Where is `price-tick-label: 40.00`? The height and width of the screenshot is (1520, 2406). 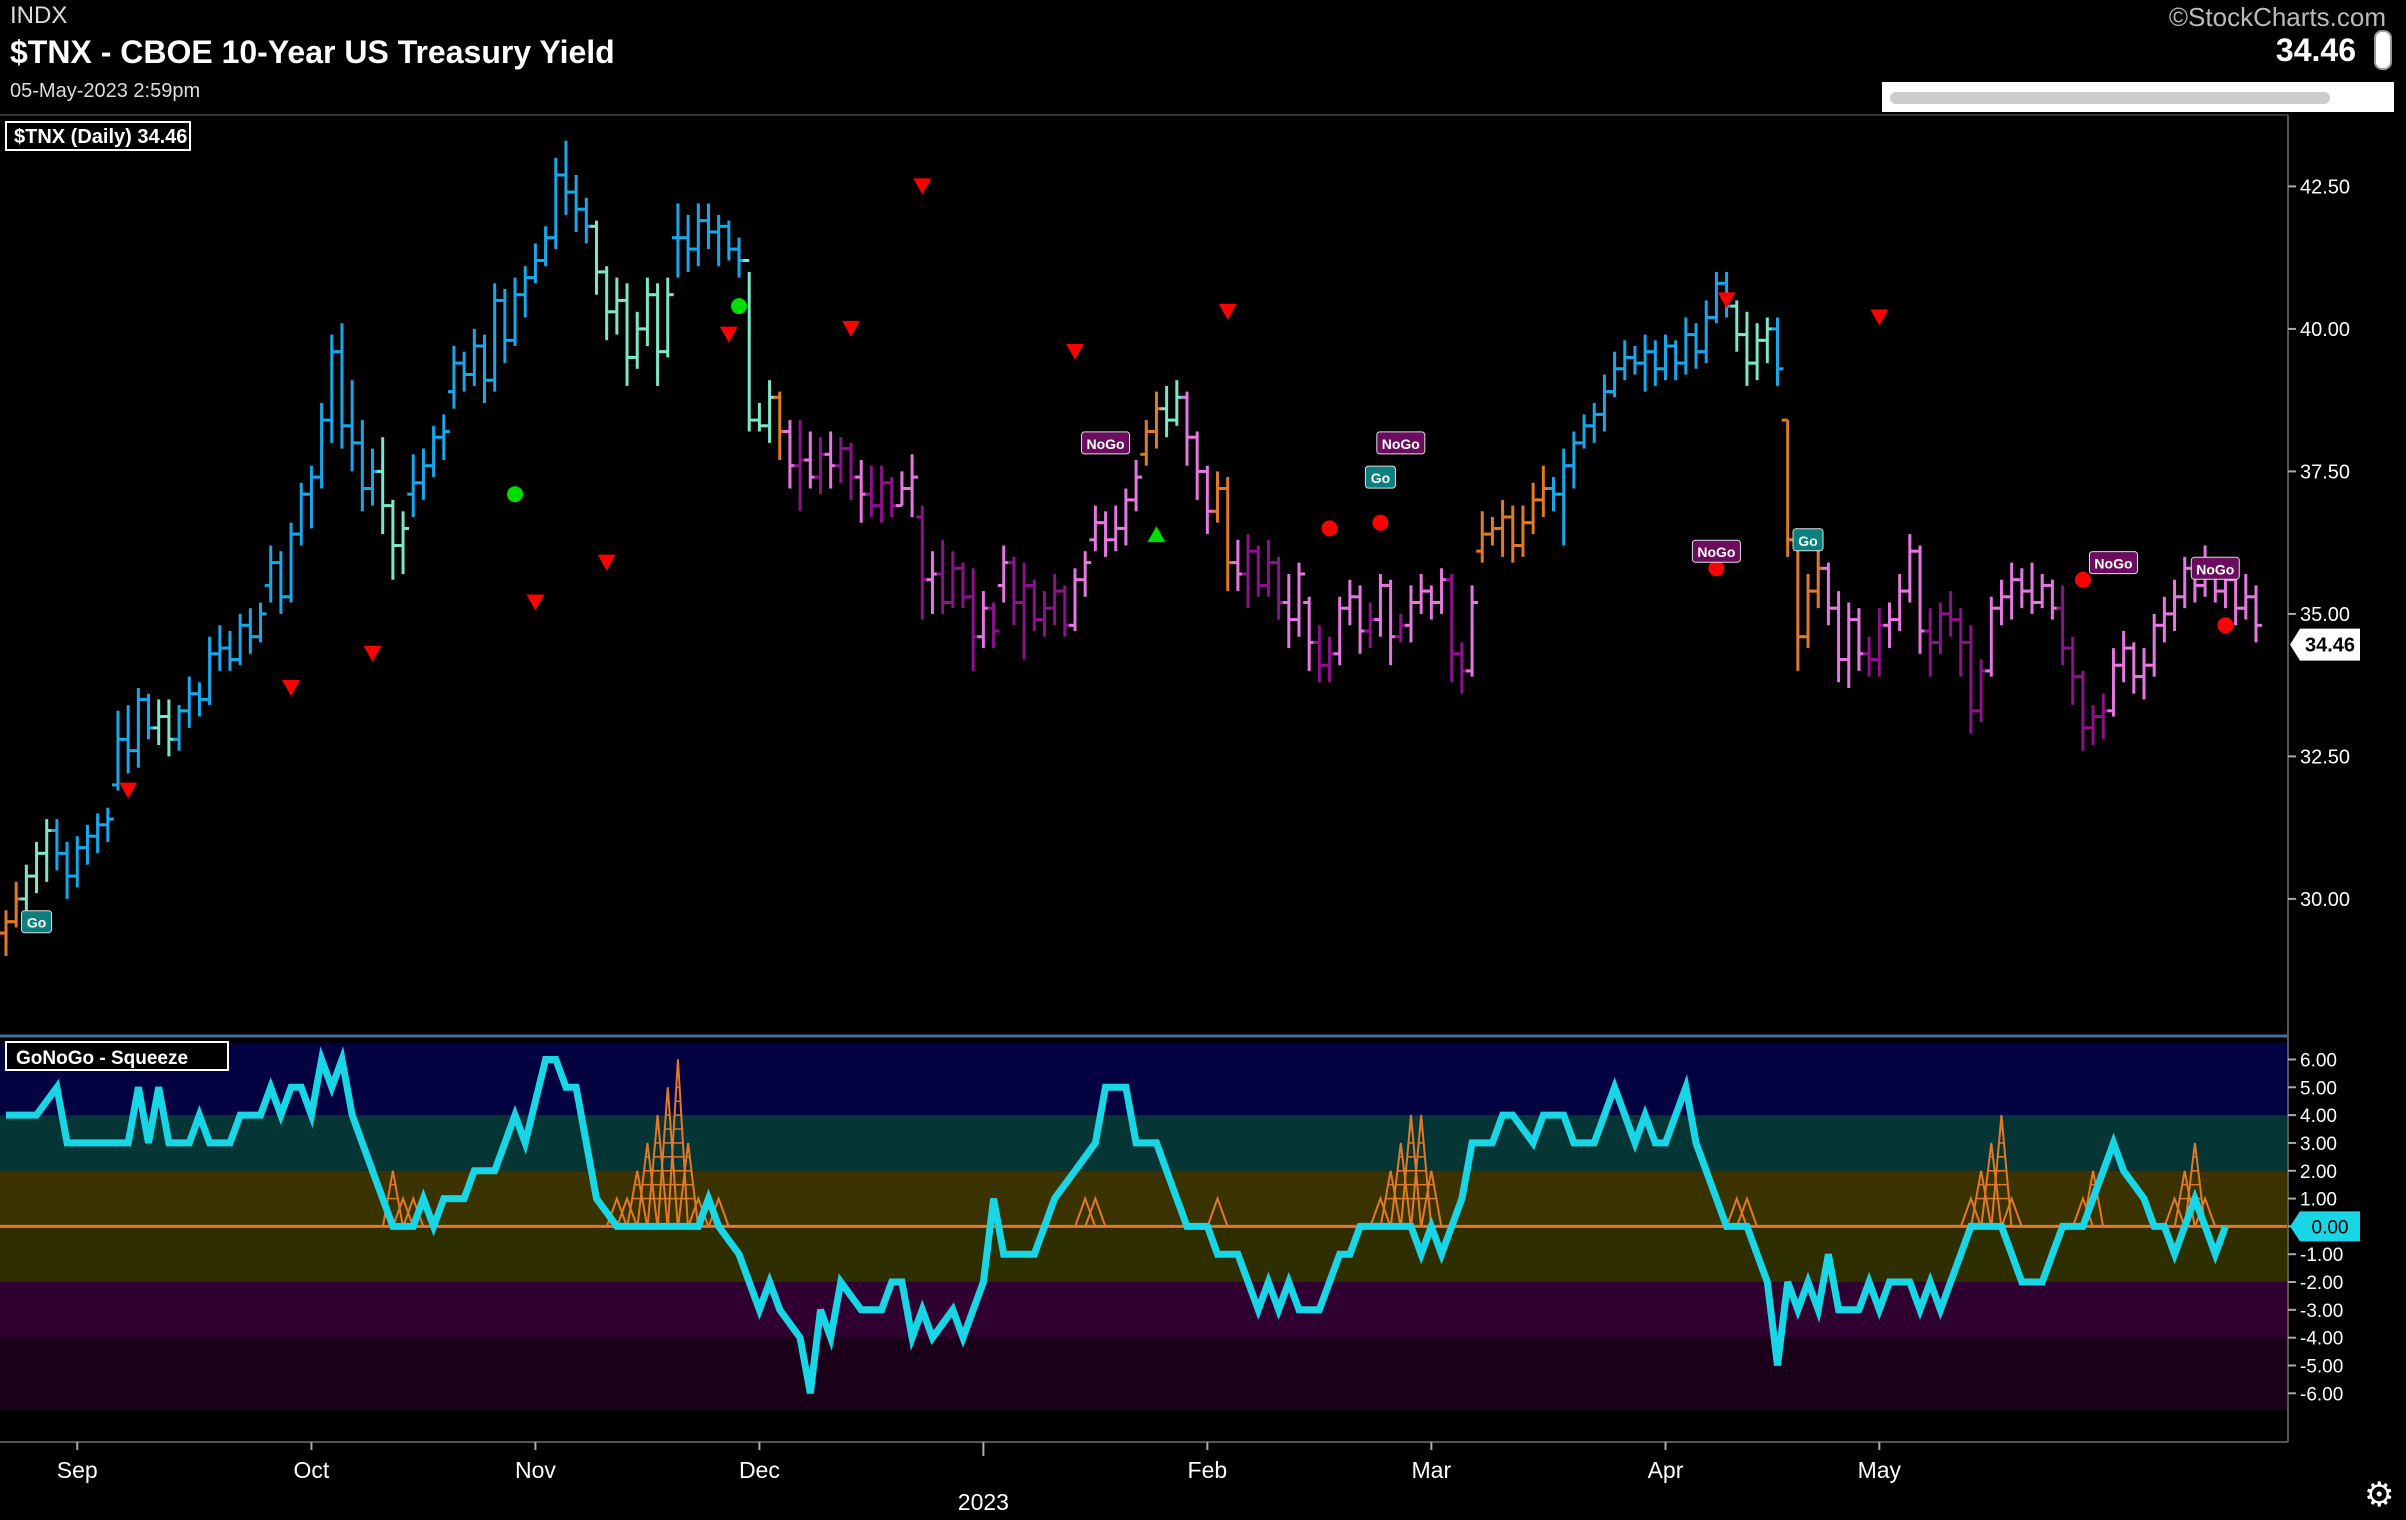 price-tick-label: 40.00 is located at coordinates (2325, 330).